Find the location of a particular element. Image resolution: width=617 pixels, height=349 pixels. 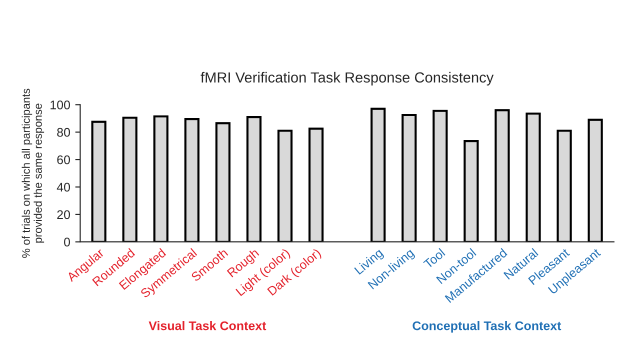

y-tick-label: 20 is located at coordinates (63, 215).